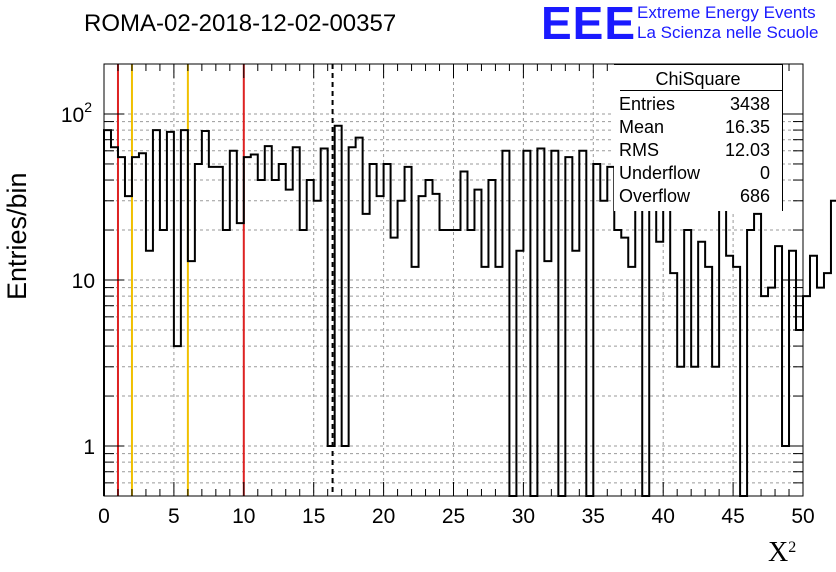 This screenshot has width=836, height=572. Describe the element at coordinates (726, 12) in the screenshot. I see `logo-line-1: Extreme Energy Events` at that location.